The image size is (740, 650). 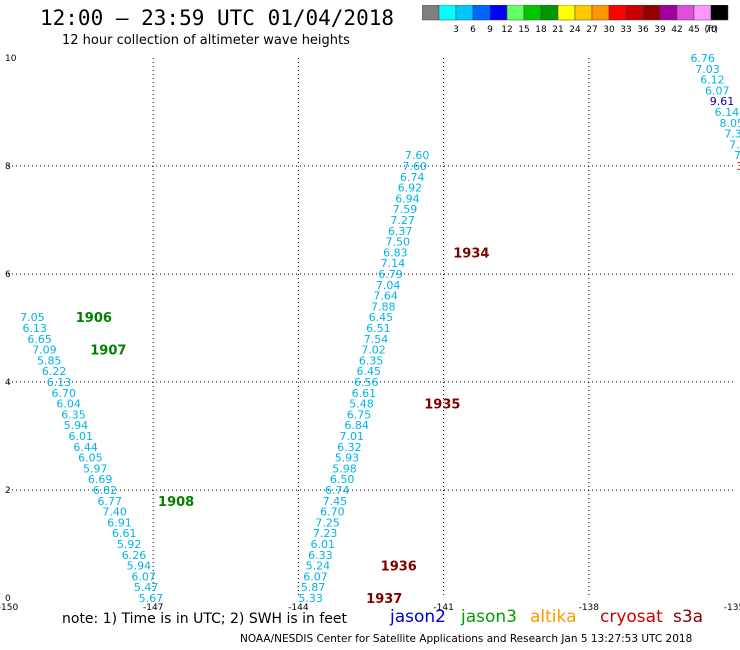 What do you see at coordinates (688, 617) in the screenshot?
I see `satellite-label-s3a: s3a` at bounding box center [688, 617].